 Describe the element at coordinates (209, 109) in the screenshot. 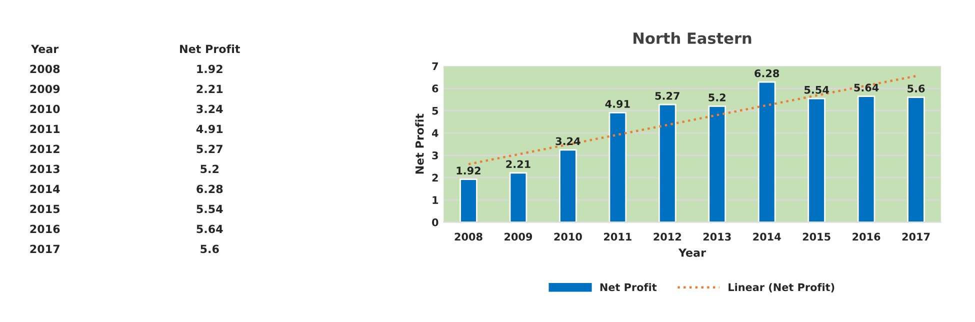

I see `text: 3.24` at that location.